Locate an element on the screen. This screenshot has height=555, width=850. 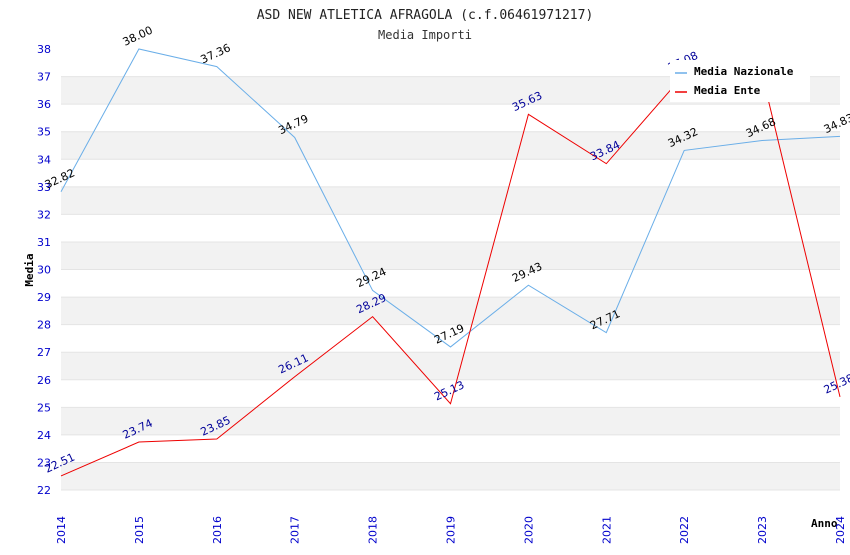
y-tick-label: 36 is located at coordinates (44, 104).